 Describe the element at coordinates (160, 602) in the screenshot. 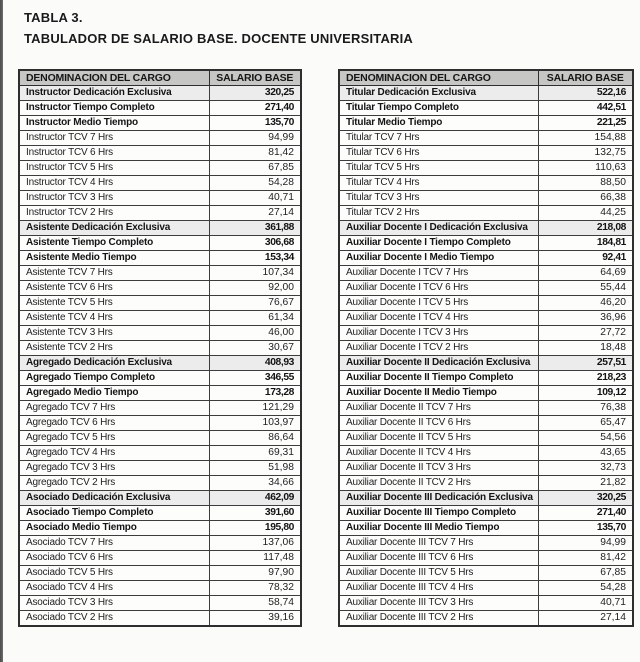

I see `table-row: Asociado TCV 3 Hrs 58,74` at that location.